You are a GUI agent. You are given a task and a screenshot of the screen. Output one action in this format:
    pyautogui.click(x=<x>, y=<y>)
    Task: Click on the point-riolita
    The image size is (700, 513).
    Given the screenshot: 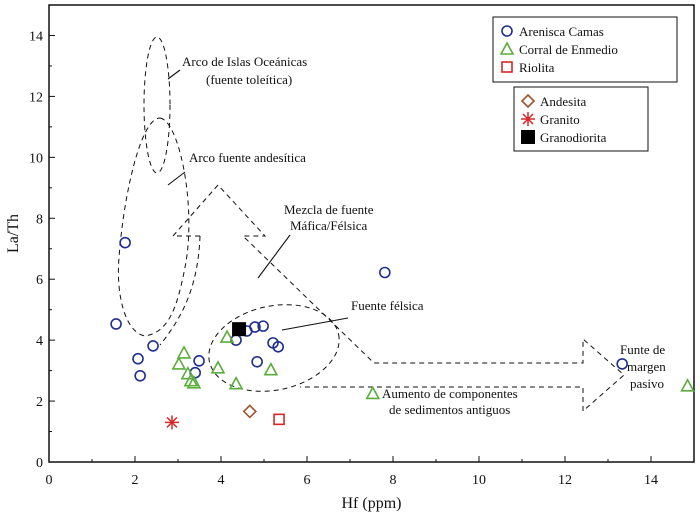 What is the action you would take?
    pyautogui.click(x=279, y=419)
    